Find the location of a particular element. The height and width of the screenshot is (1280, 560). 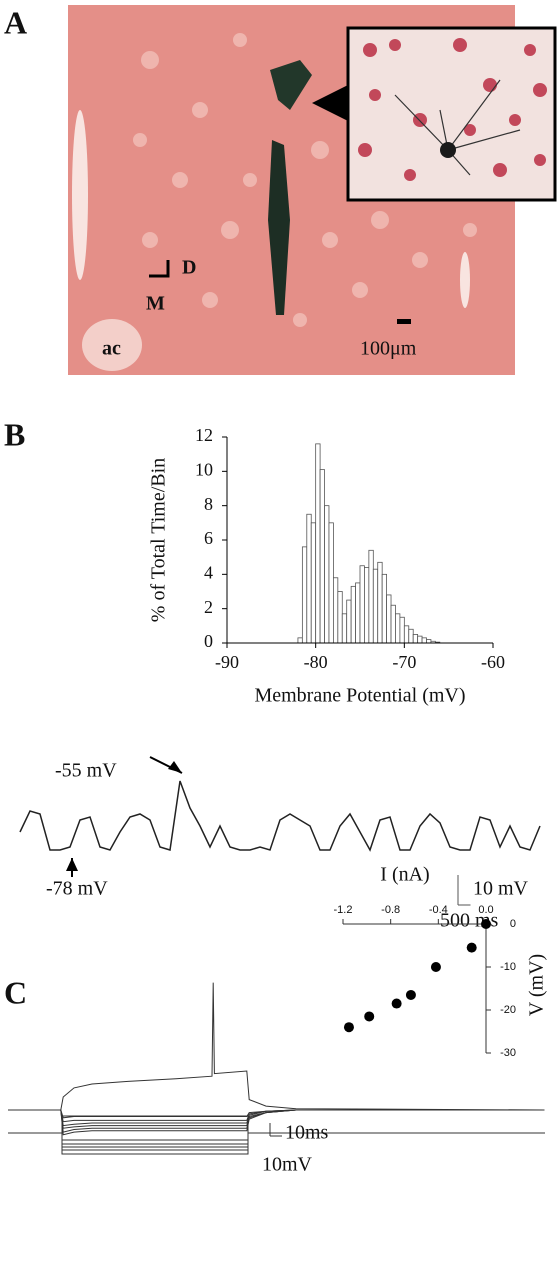

annotation: -55 mV is located at coordinates (86, 771).